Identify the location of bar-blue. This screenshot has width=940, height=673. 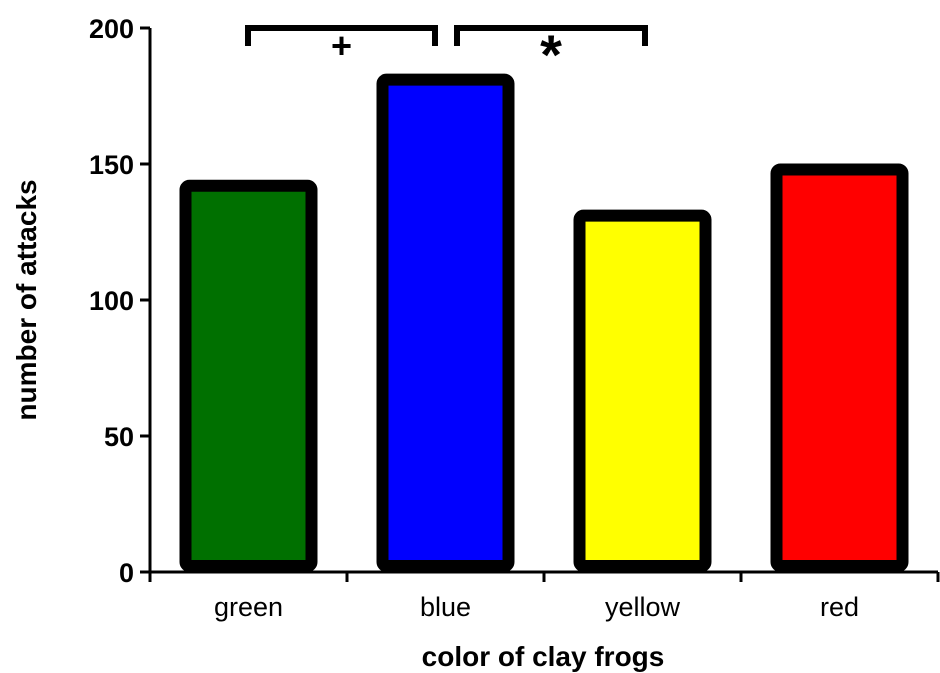
(445, 323).